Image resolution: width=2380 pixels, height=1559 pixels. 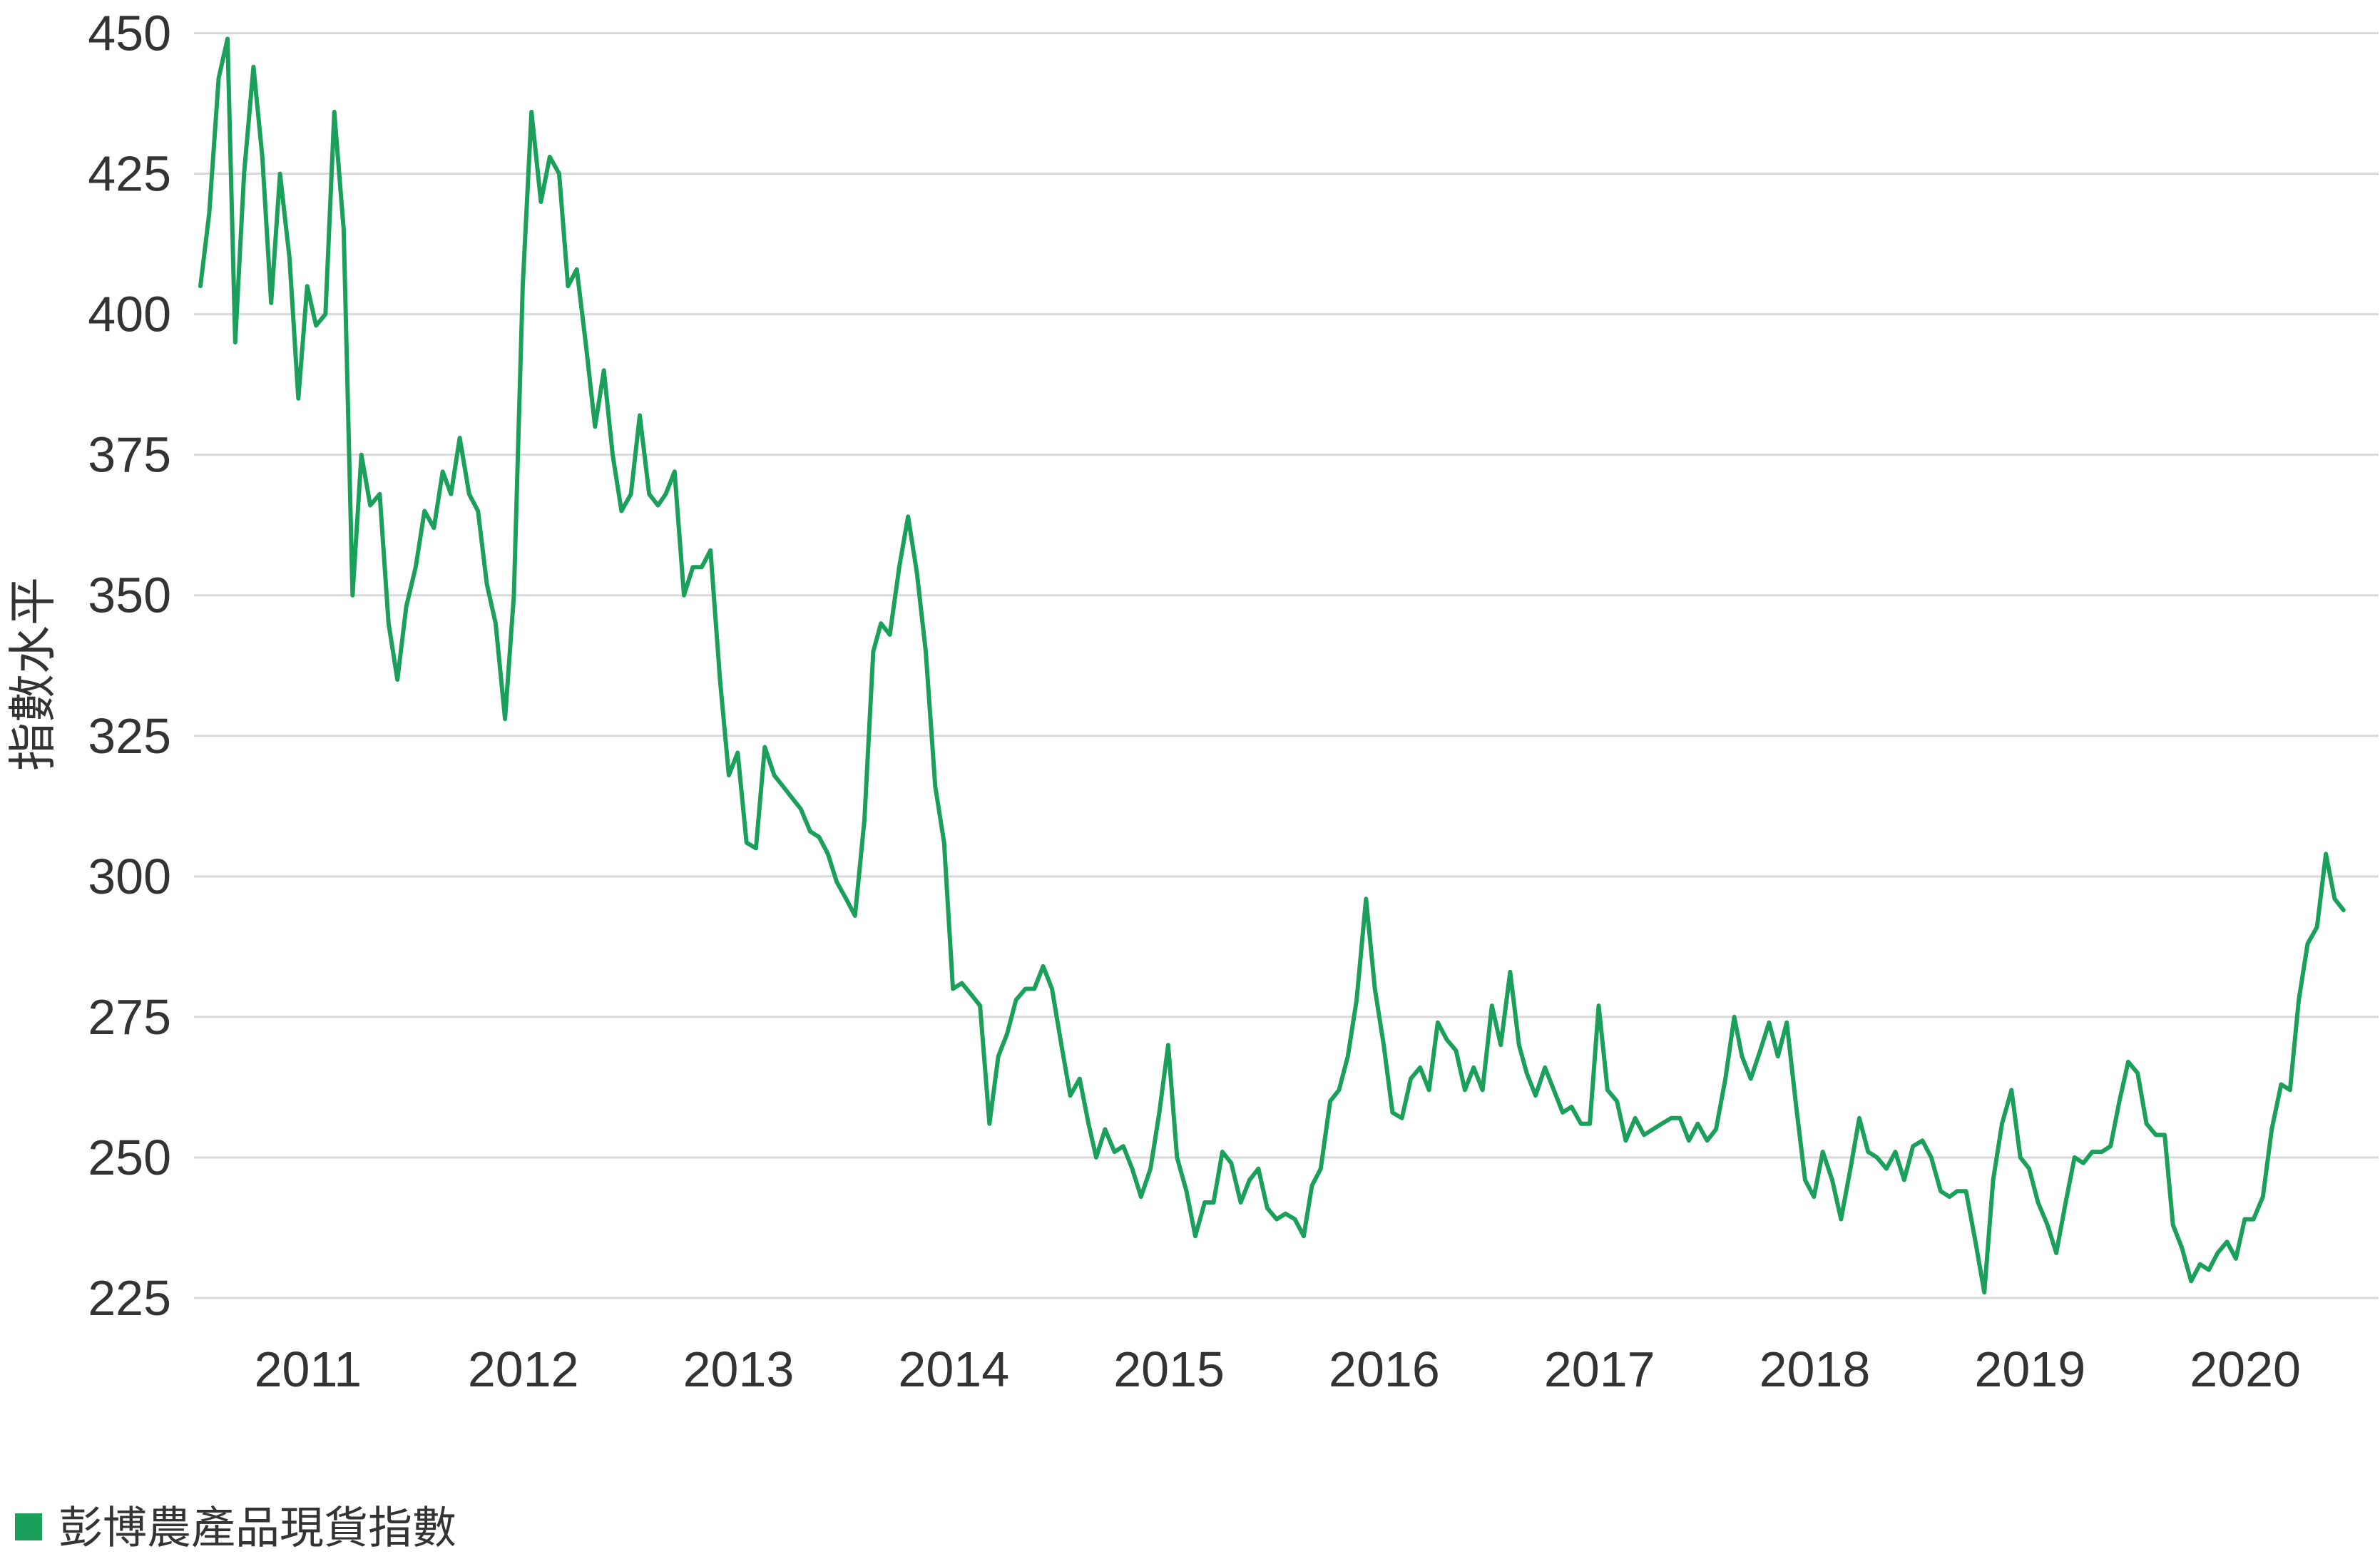 I want to click on y-tick-label: 325, so click(x=129, y=736).